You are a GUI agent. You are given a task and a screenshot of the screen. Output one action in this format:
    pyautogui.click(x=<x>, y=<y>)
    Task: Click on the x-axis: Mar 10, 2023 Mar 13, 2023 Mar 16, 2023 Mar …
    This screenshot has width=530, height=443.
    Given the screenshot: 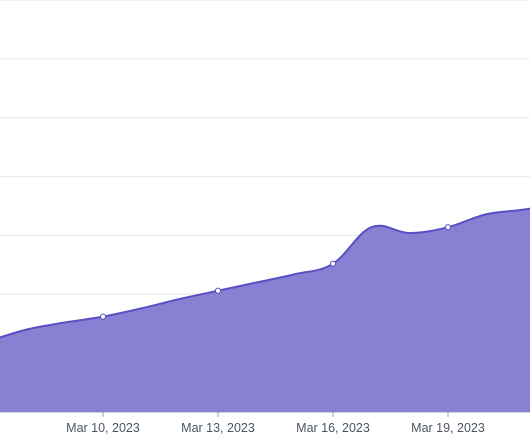 What is the action you would take?
    pyautogui.click(x=265, y=423)
    